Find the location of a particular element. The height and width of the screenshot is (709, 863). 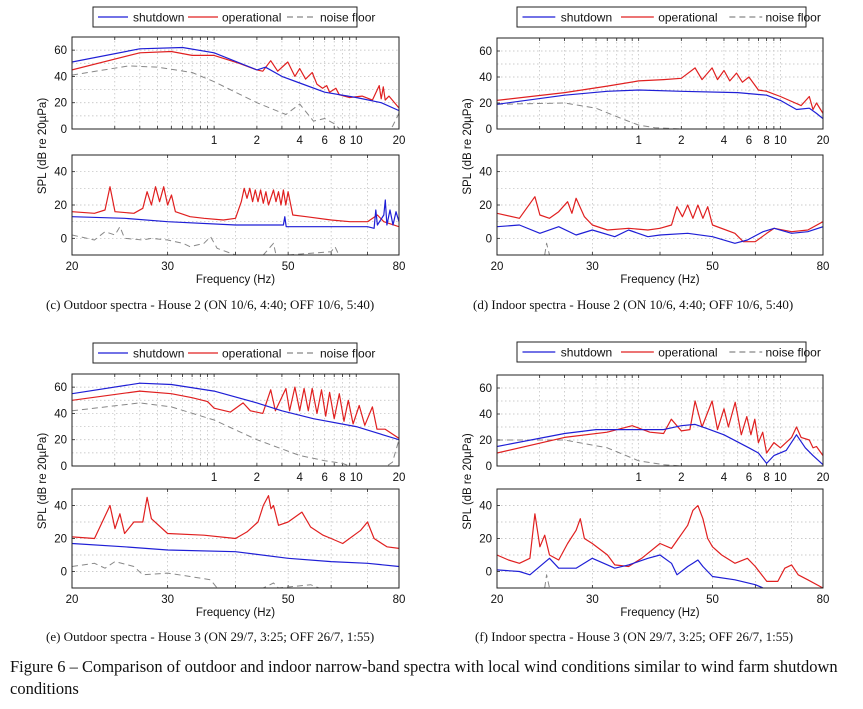

x-tick-label: 1 is located at coordinates (214, 478).